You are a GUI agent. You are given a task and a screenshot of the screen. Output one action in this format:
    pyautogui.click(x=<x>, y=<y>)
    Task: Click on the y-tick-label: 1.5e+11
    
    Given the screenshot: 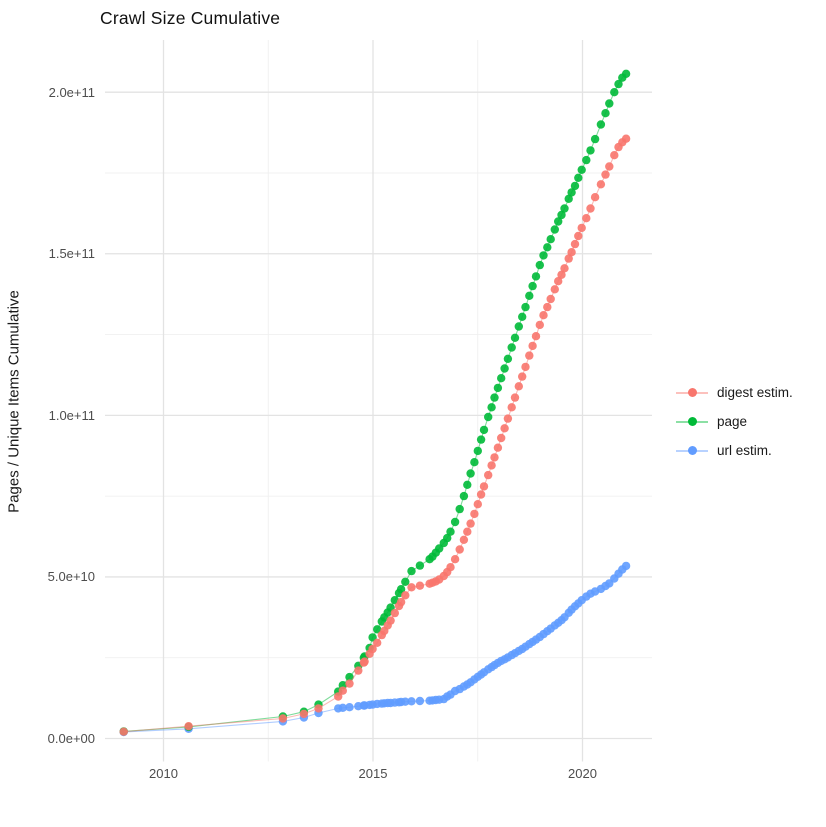 What is the action you would take?
    pyautogui.click(x=71, y=254)
    